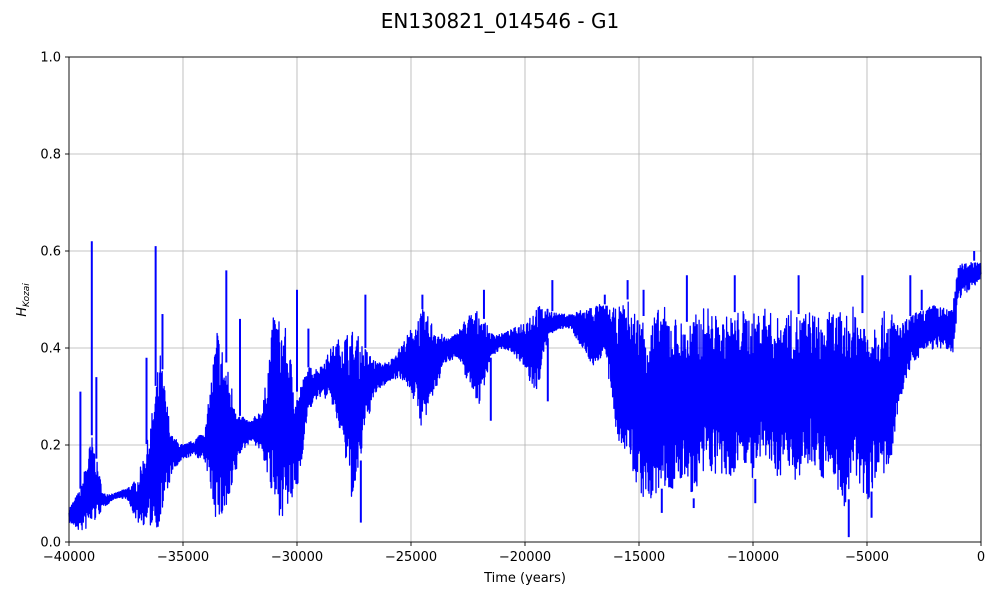 This screenshot has width=1000, height=600. What do you see at coordinates (22, 312) in the screenshot?
I see `y-axis-label-main: H` at bounding box center [22, 312].